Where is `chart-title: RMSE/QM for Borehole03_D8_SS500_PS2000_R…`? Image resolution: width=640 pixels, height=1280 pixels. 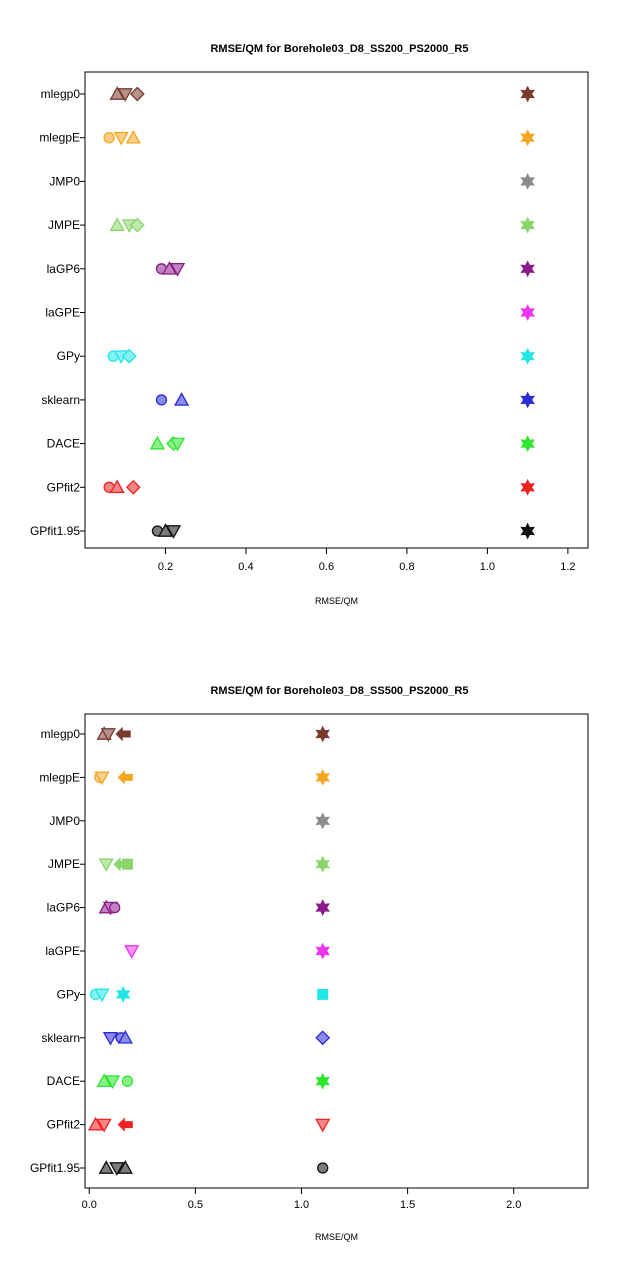 chart-title: RMSE/QM for Borehole03_D8_SS500_PS2000_R… is located at coordinates (339, 691).